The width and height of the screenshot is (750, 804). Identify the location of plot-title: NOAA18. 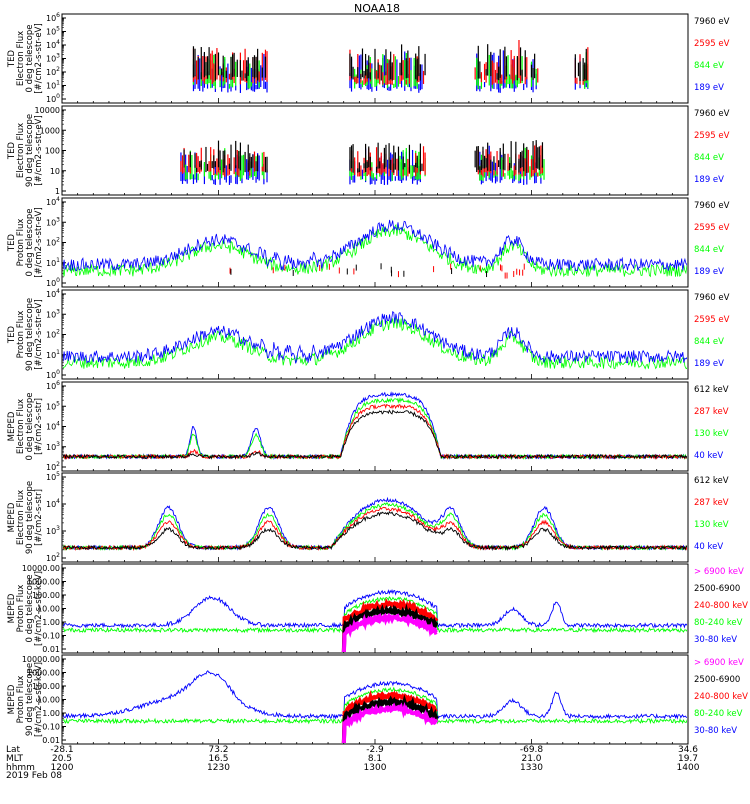
(377, 8).